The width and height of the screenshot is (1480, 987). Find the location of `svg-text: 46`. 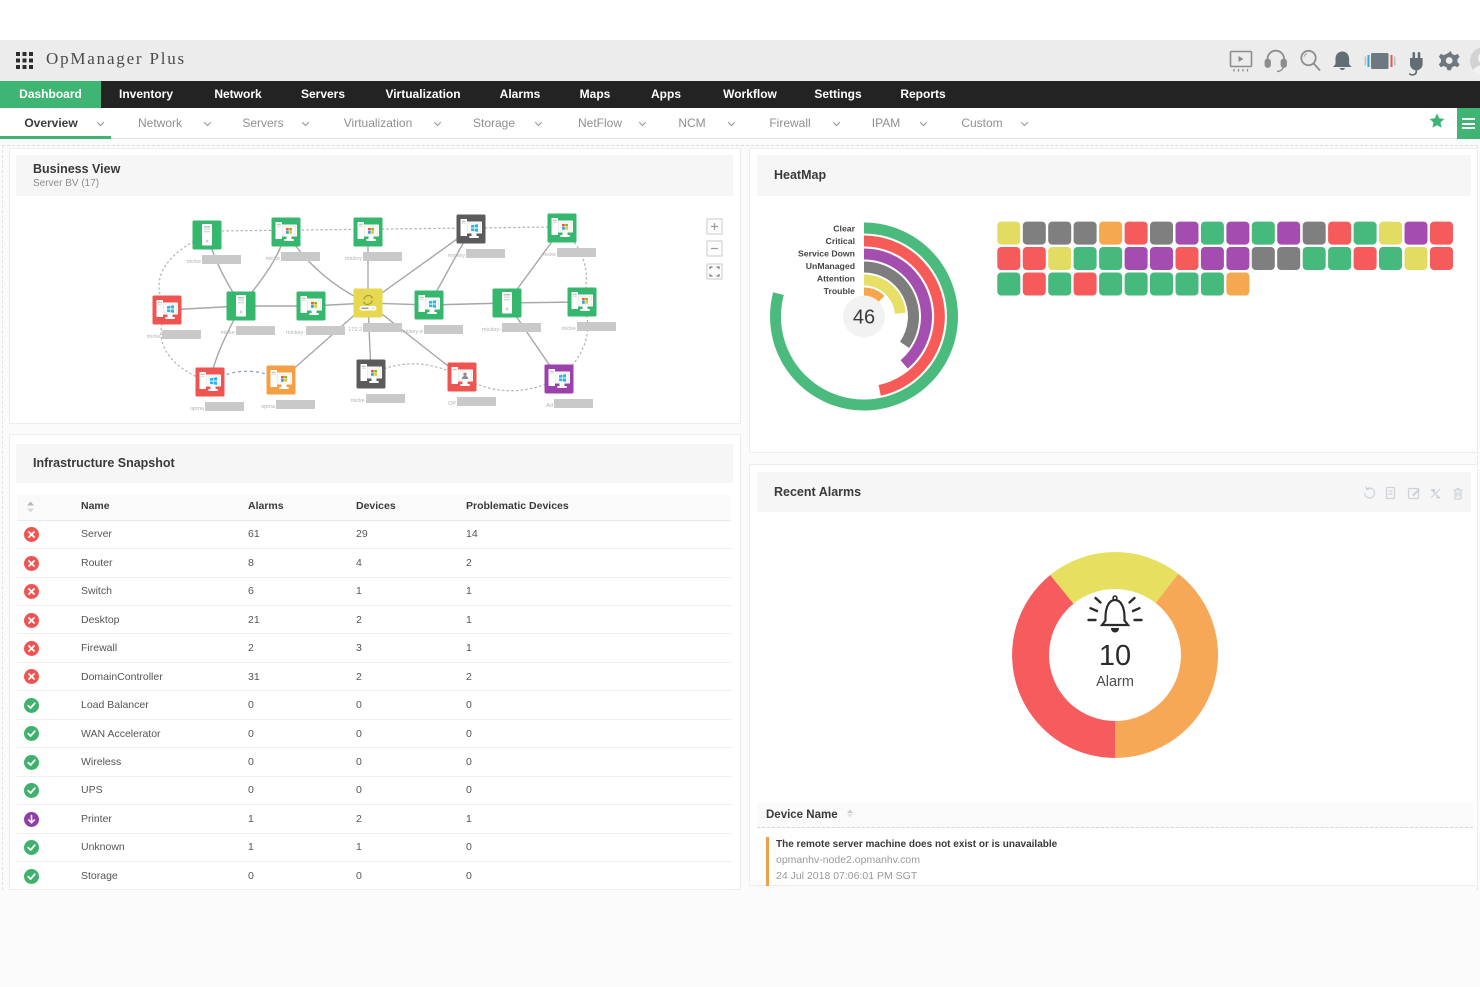

svg-text: 46 is located at coordinates (864, 318).